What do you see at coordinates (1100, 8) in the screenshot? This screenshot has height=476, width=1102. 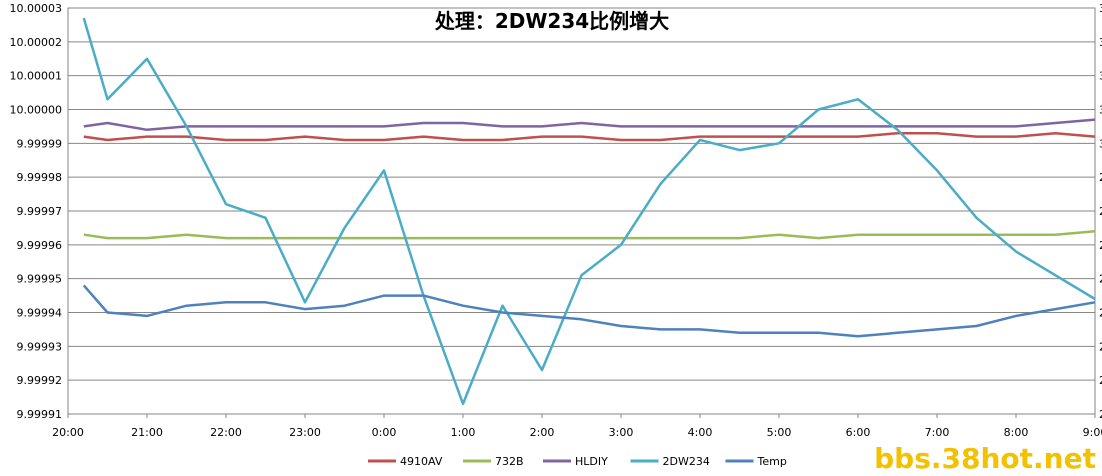 I see `y2-tick-label: 34` at bounding box center [1100, 8].